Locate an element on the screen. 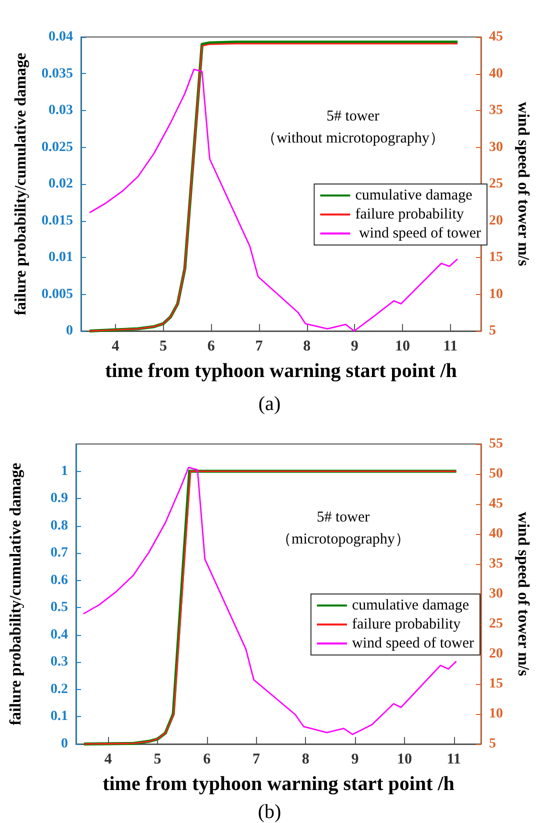  y2-tick-label: 55 is located at coordinates (496, 444).